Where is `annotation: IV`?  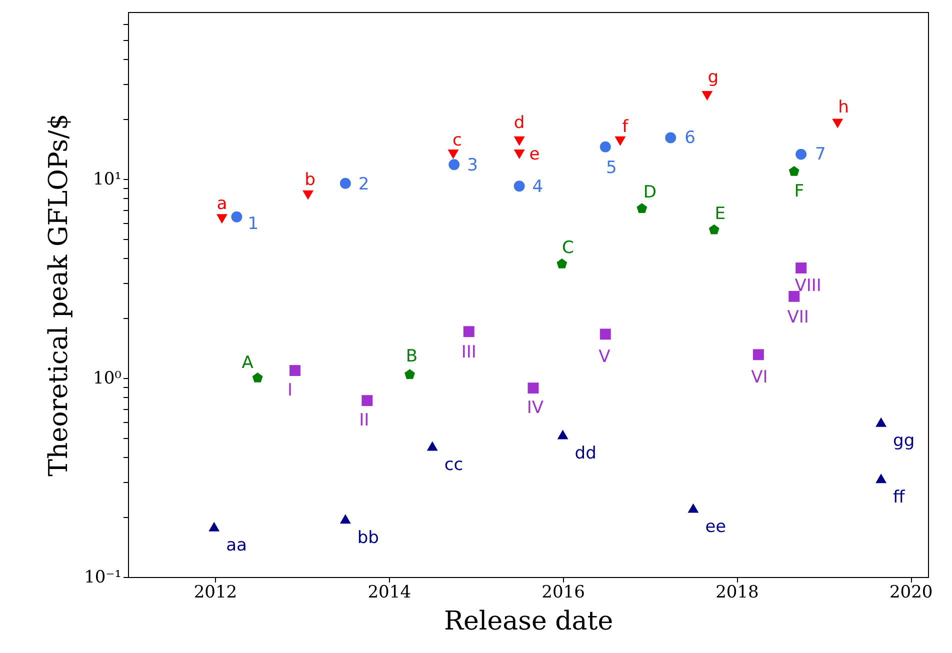
annotation: IV is located at coordinates (535, 408).